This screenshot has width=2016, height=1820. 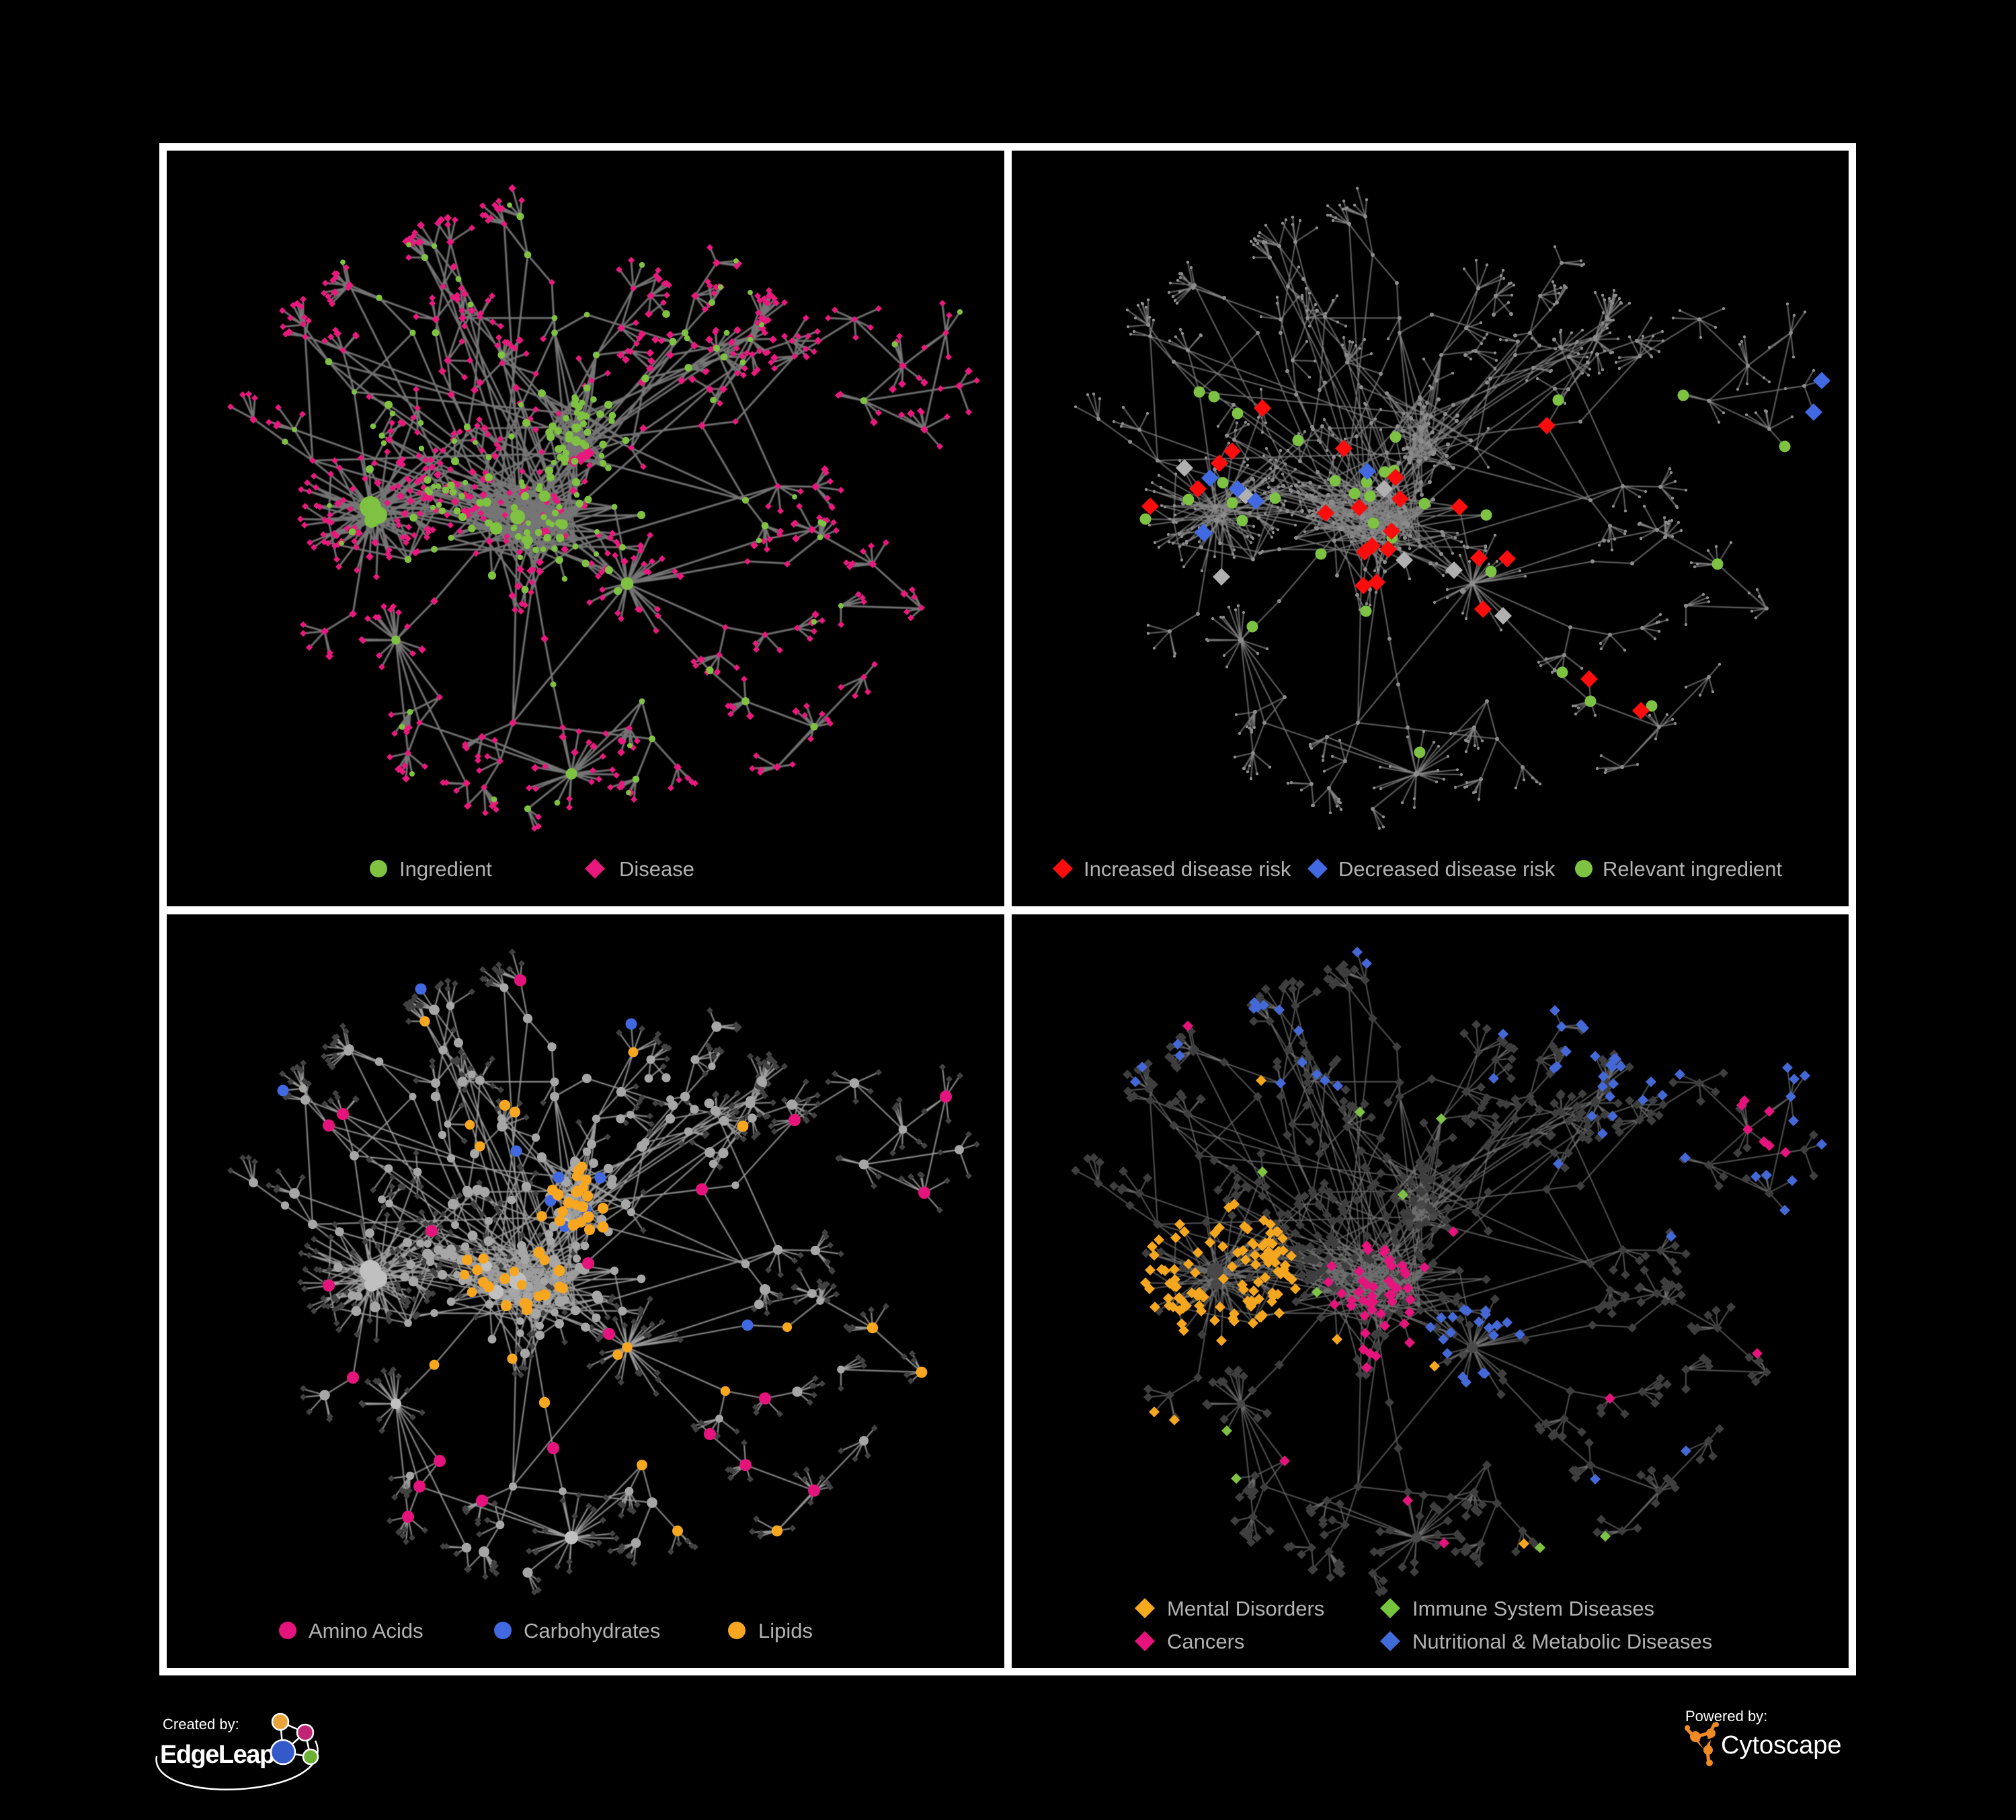 I want to click on svg-text: Cytoscape, so click(x=1781, y=1745).